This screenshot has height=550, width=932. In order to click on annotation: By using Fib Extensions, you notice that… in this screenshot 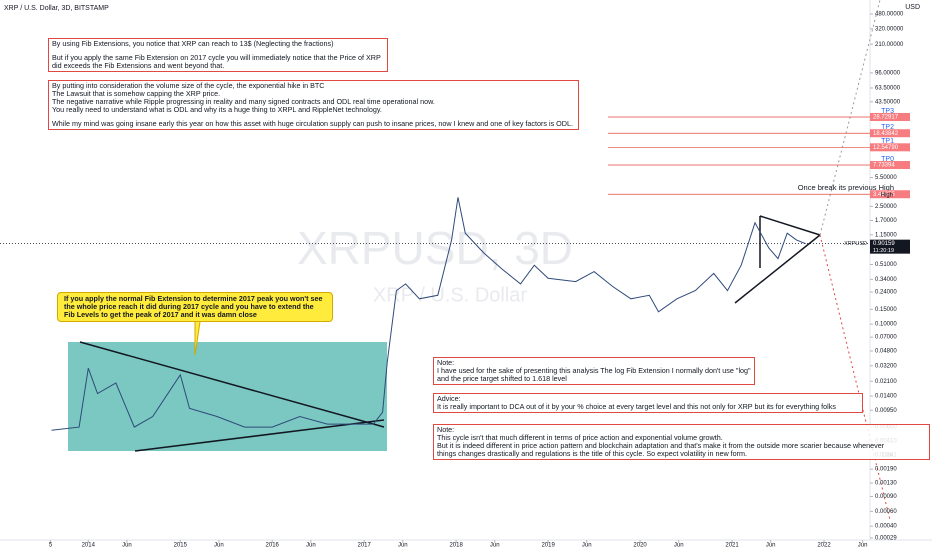, I will do `click(218, 55)`.